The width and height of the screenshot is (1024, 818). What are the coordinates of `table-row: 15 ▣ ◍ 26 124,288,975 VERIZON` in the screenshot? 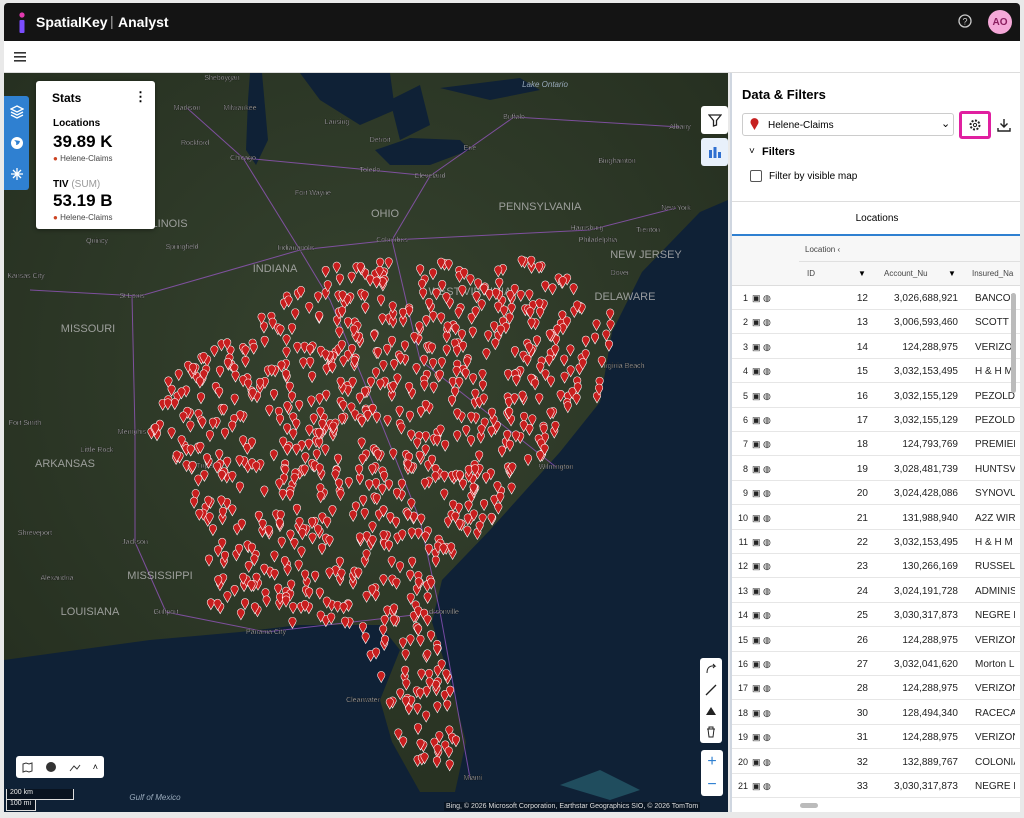 It's located at (876, 640).